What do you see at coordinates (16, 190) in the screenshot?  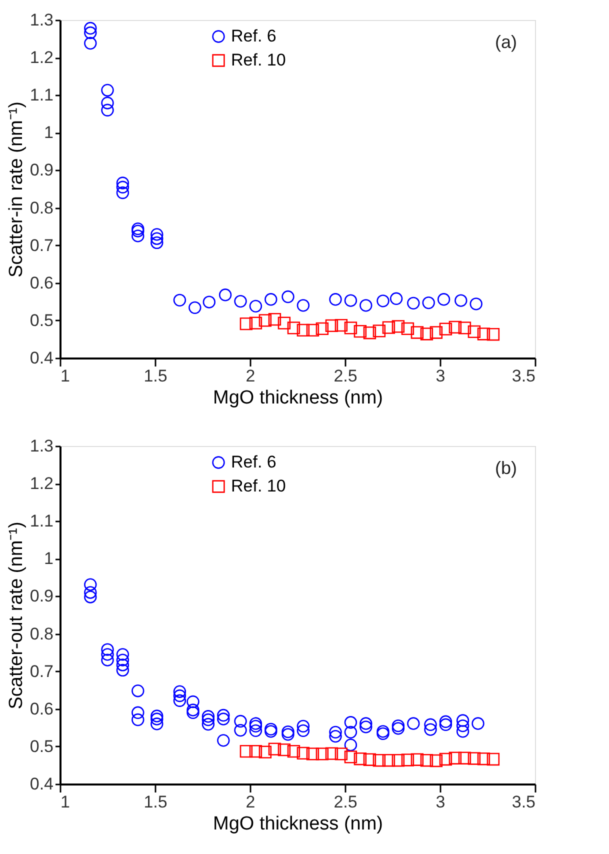 I see `y-axis-title: Scatter-in rate (nm⁻¹)` at bounding box center [16, 190].